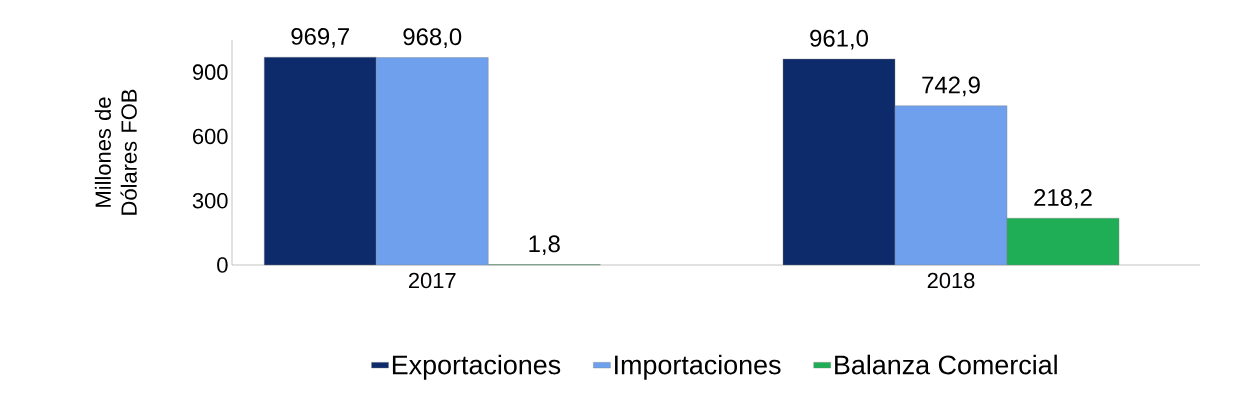 Image resolution: width=1258 pixels, height=400 pixels. What do you see at coordinates (951, 86) in the screenshot?
I see `data-label: 742,9` at bounding box center [951, 86].